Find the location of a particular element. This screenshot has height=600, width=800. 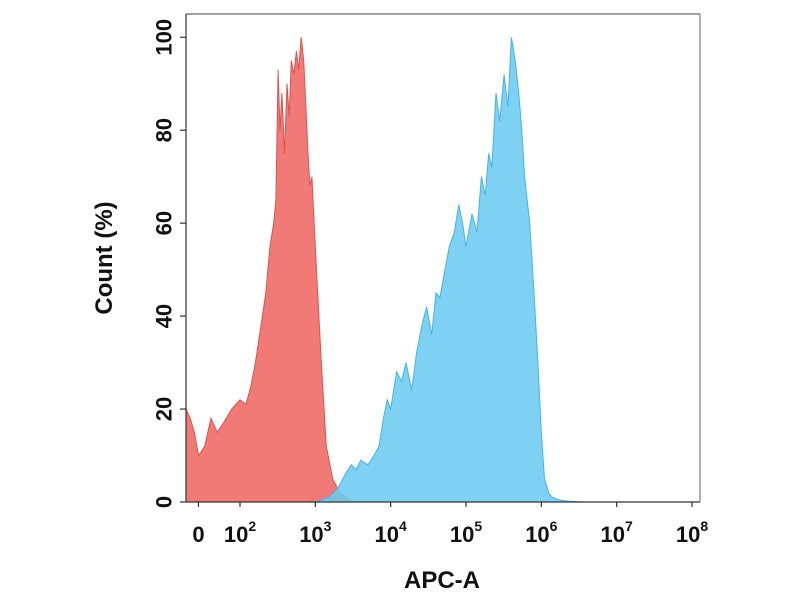

y-tick-label: 20 is located at coordinates (164, 409).